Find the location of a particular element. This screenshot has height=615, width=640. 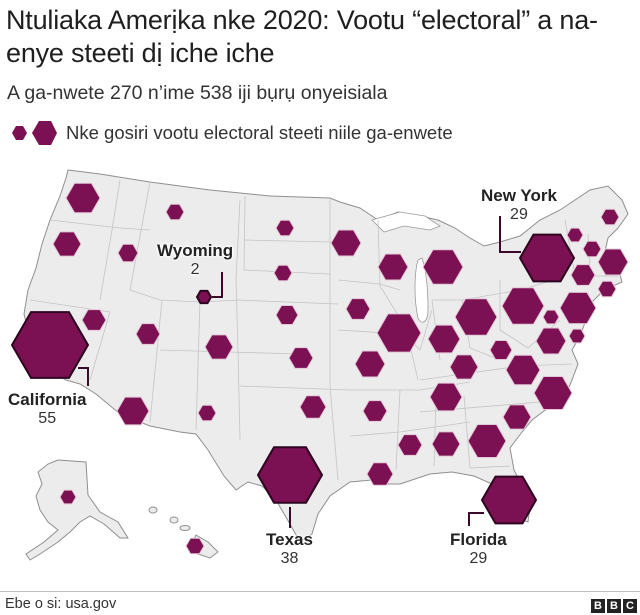

hexagon-tn is located at coordinates (446, 397).